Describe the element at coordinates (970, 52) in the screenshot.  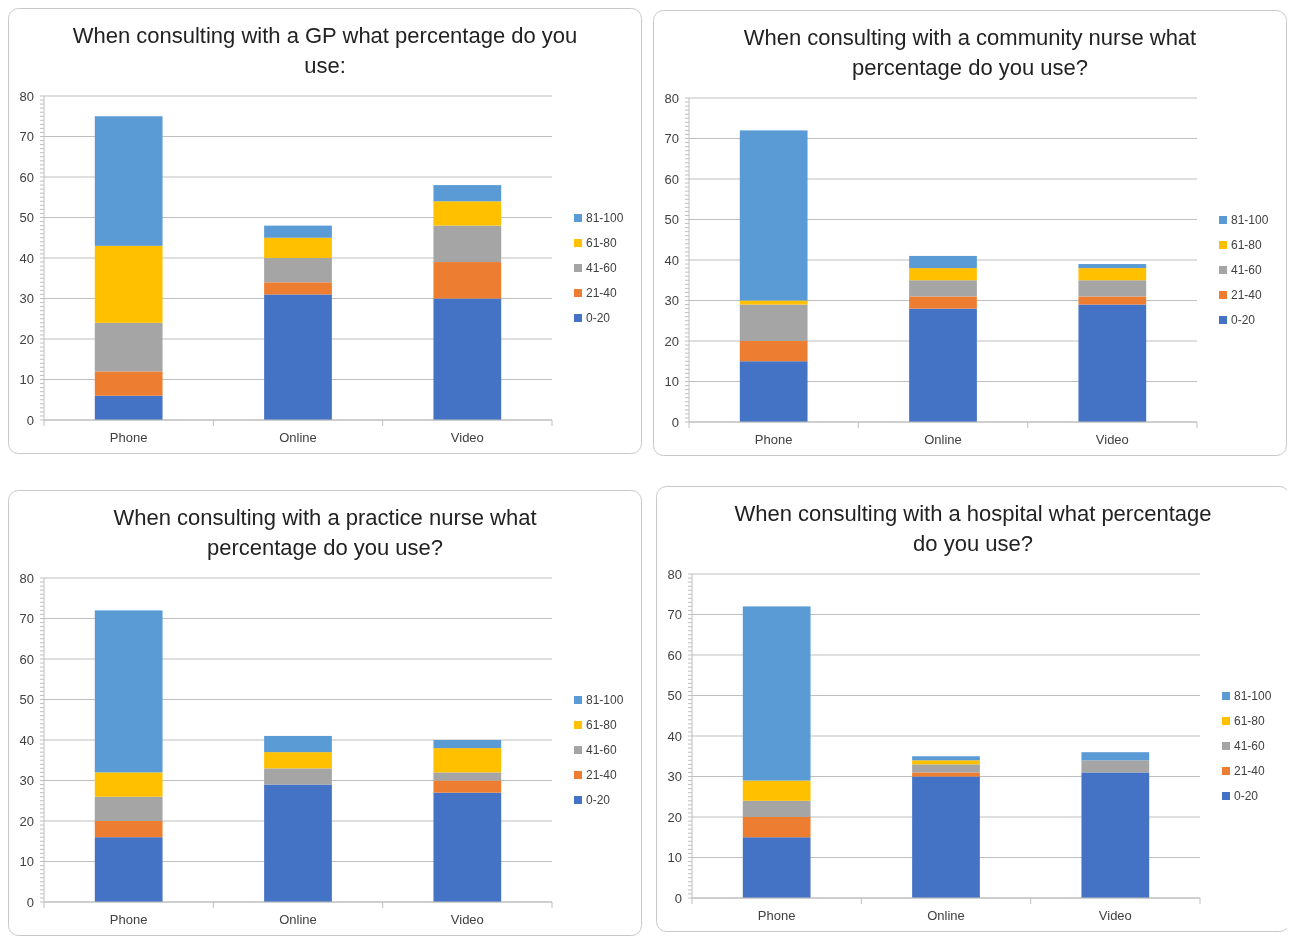
I see `chart-title: When consulting with a community nurse what percentage do you use?` at that location.